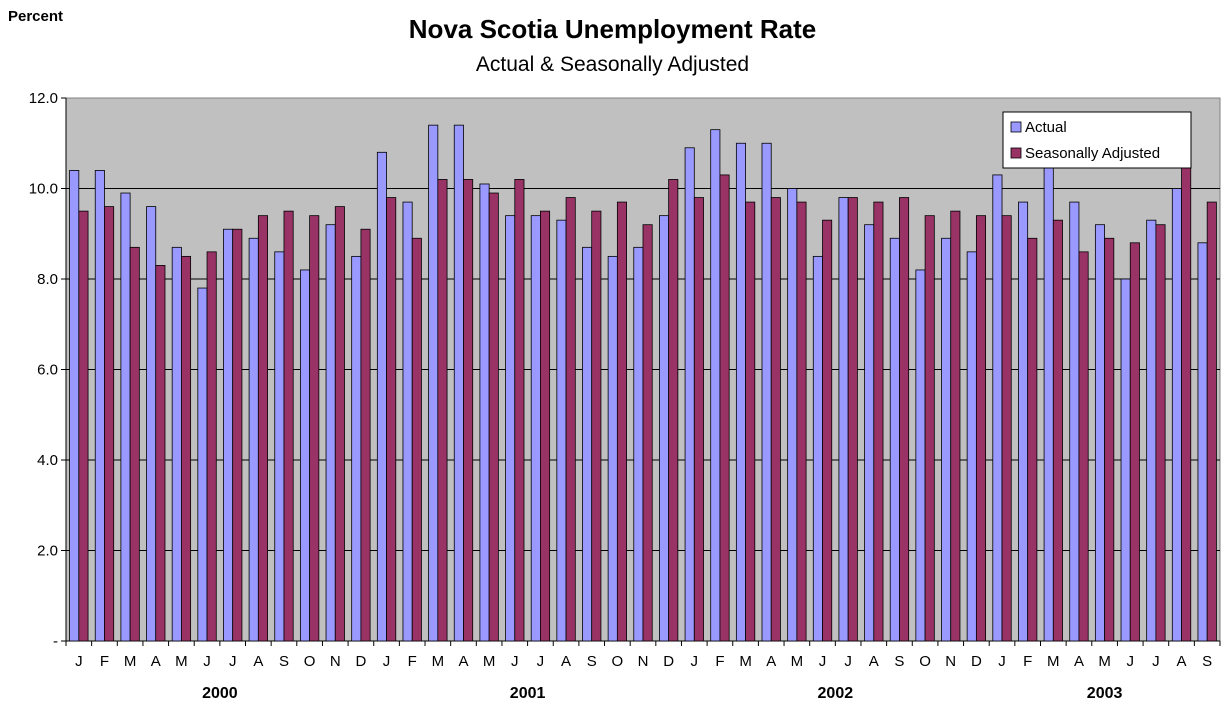 This screenshot has width=1225, height=707. I want to click on year-label: 2003, so click(1105, 693).